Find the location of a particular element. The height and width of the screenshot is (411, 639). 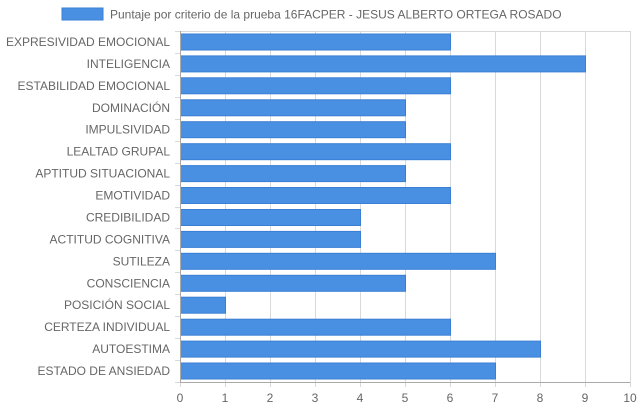

x-tick-label: 6 is located at coordinates (450, 398).